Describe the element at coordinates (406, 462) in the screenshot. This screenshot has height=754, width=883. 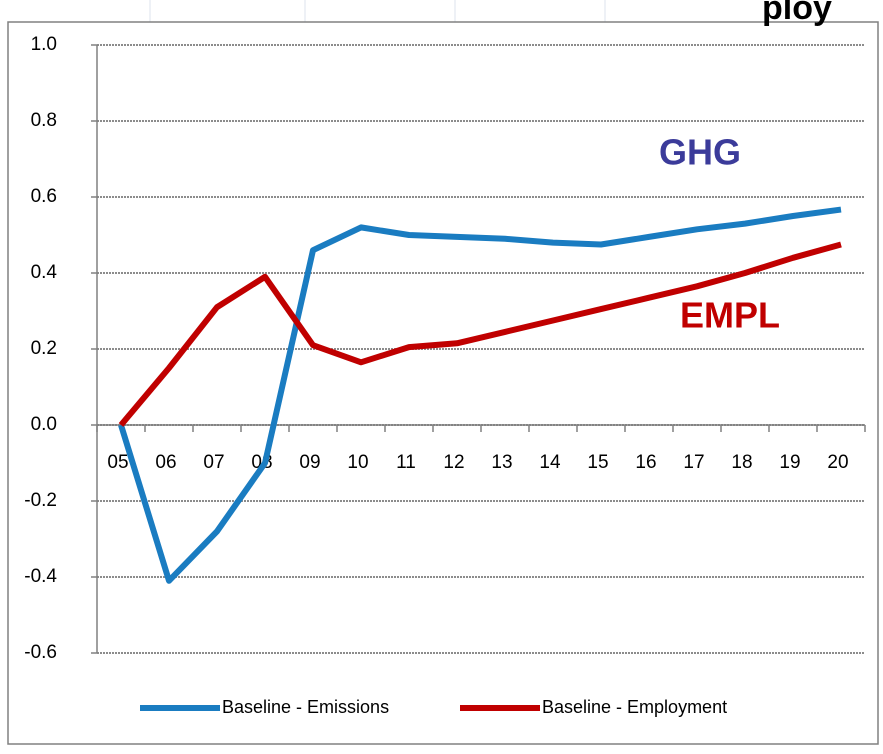
I see `x-tick-label: 11` at that location.